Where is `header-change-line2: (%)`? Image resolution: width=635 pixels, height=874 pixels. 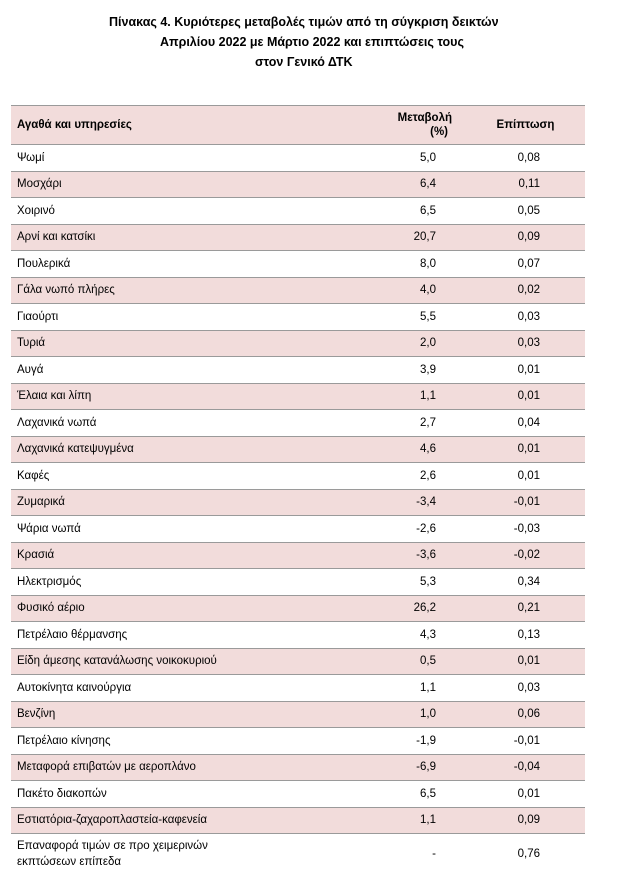 header-change-line2: (%) is located at coordinates (441, 132).